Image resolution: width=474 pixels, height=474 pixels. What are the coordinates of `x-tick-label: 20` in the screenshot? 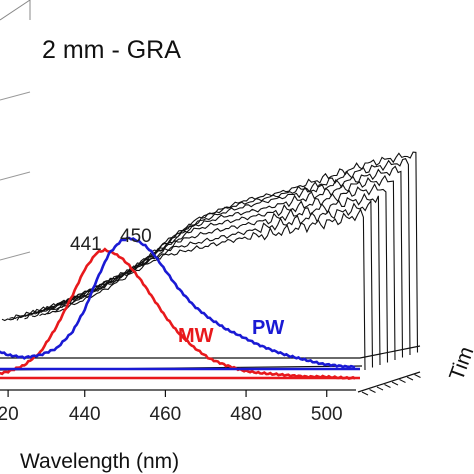 It's located at (9, 414).